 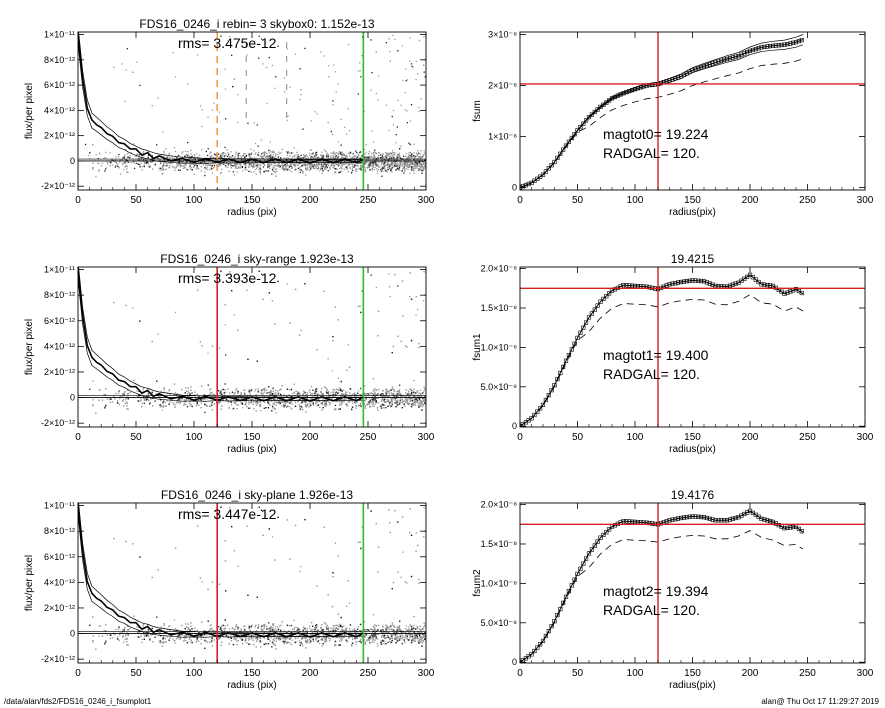 What do you see at coordinates (221, 99) in the screenshot?
I see `mean-profile-line` at bounding box center [221, 99].